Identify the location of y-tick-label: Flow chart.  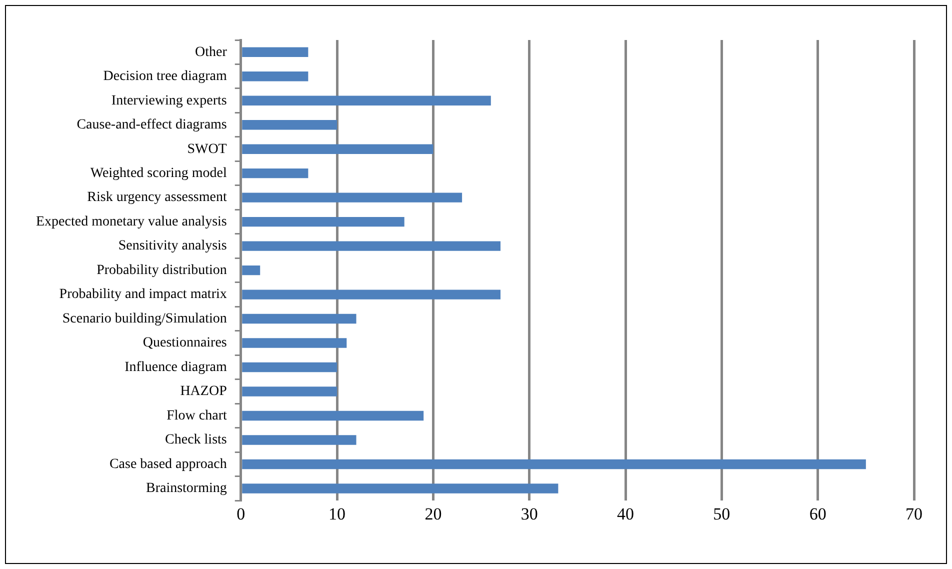
(196, 416).